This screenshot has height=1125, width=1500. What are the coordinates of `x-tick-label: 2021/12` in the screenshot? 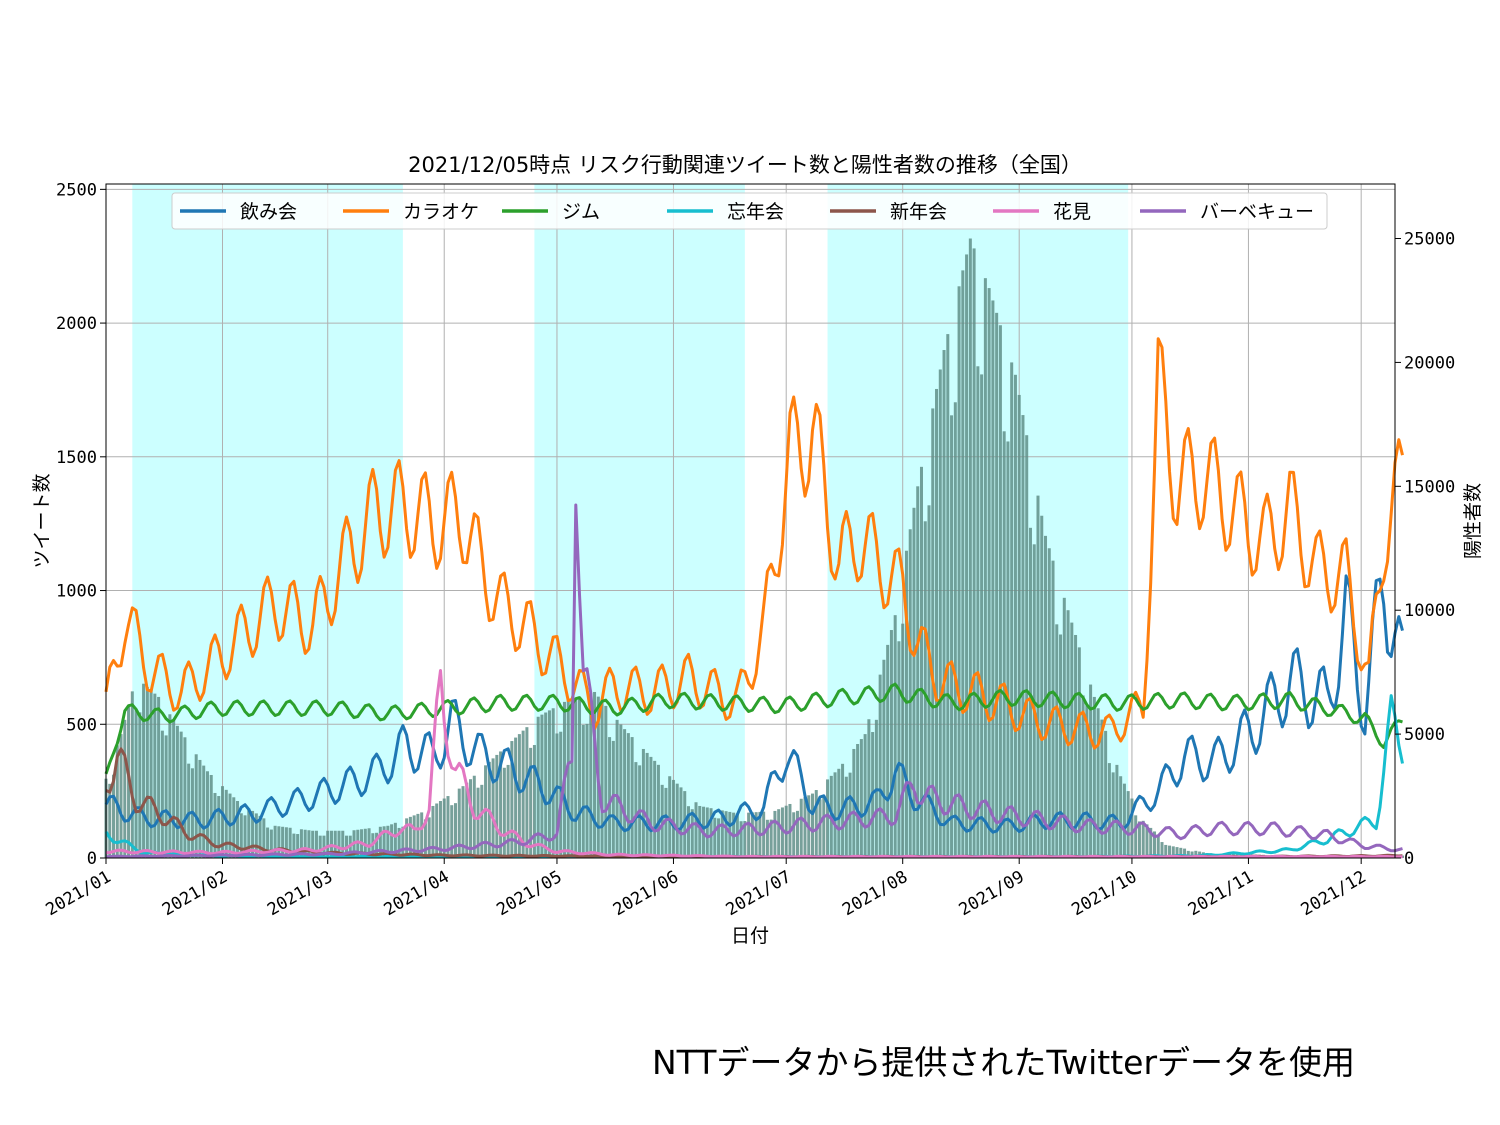 It's located at (1334, 893).